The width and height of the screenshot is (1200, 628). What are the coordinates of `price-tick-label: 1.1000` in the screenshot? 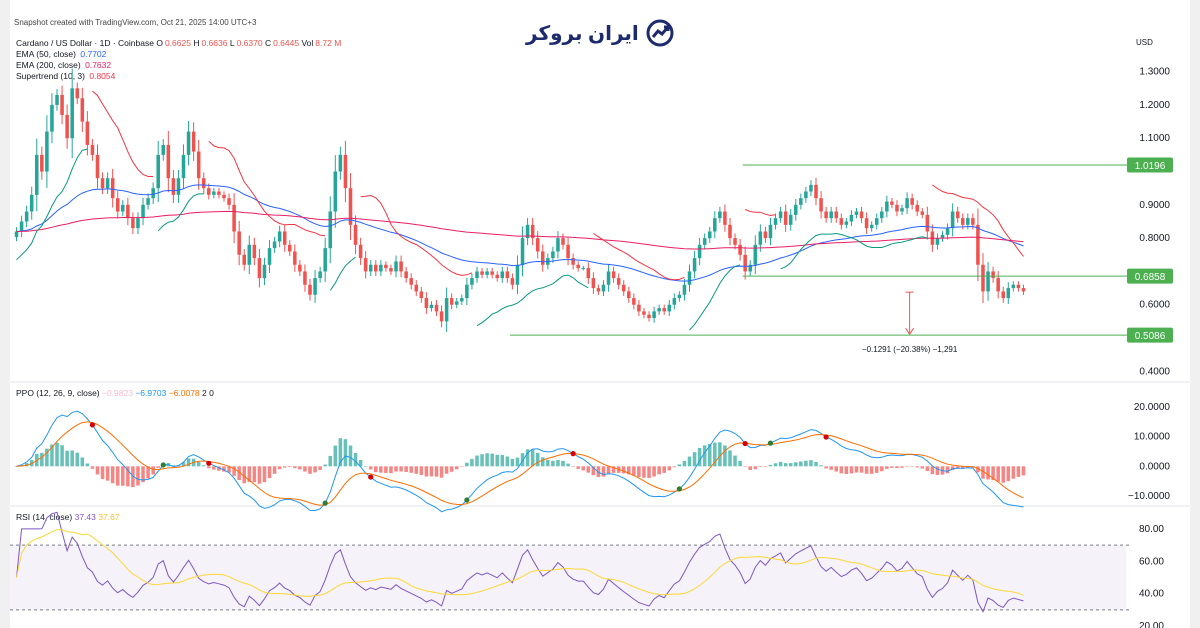 It's located at (1154, 138).